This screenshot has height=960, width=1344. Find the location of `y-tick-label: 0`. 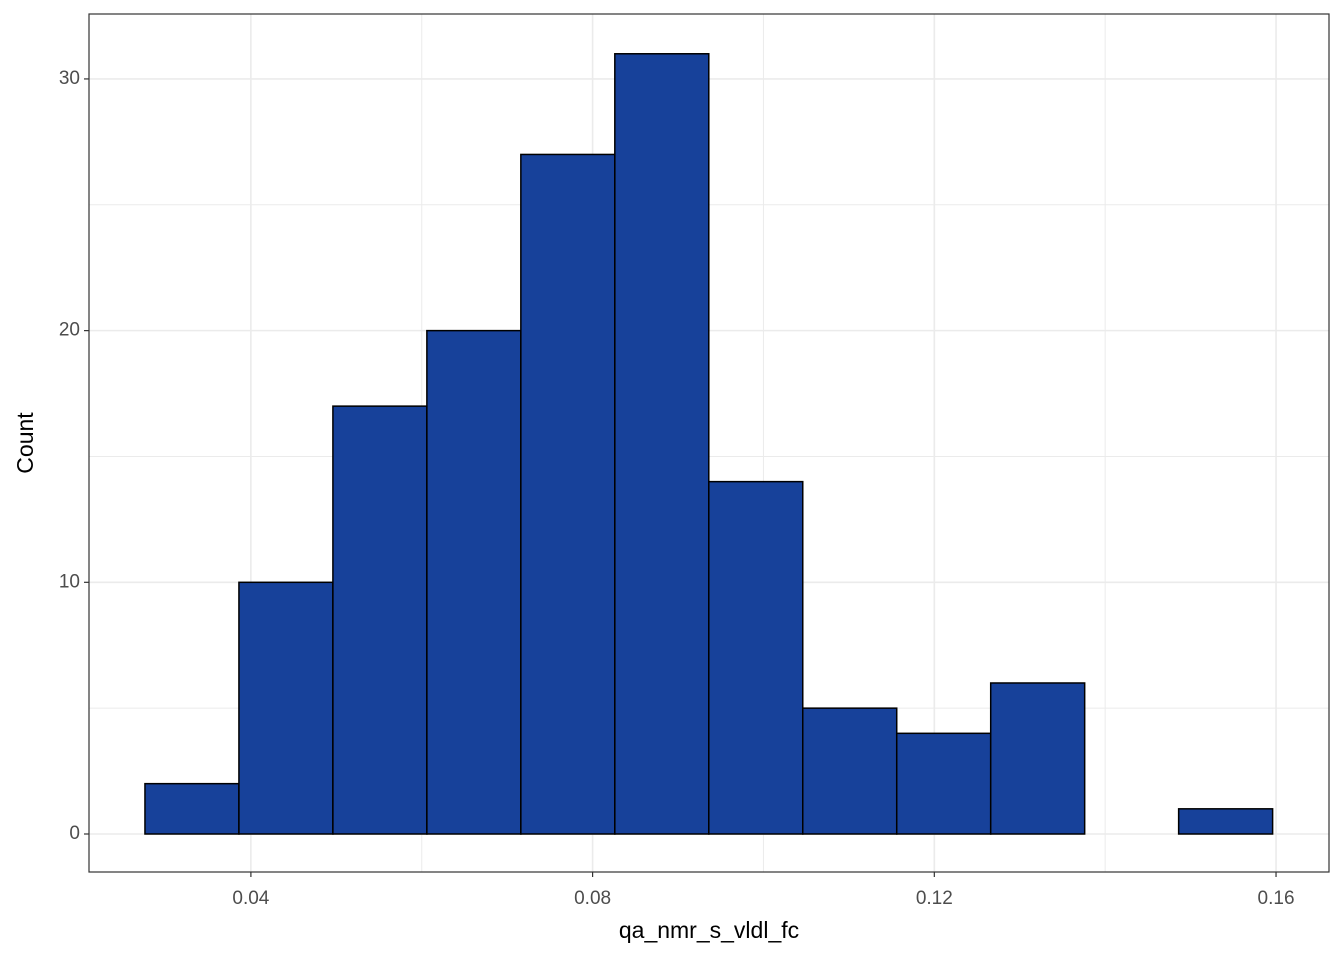

y-tick-label: 0 is located at coordinates (74, 833).